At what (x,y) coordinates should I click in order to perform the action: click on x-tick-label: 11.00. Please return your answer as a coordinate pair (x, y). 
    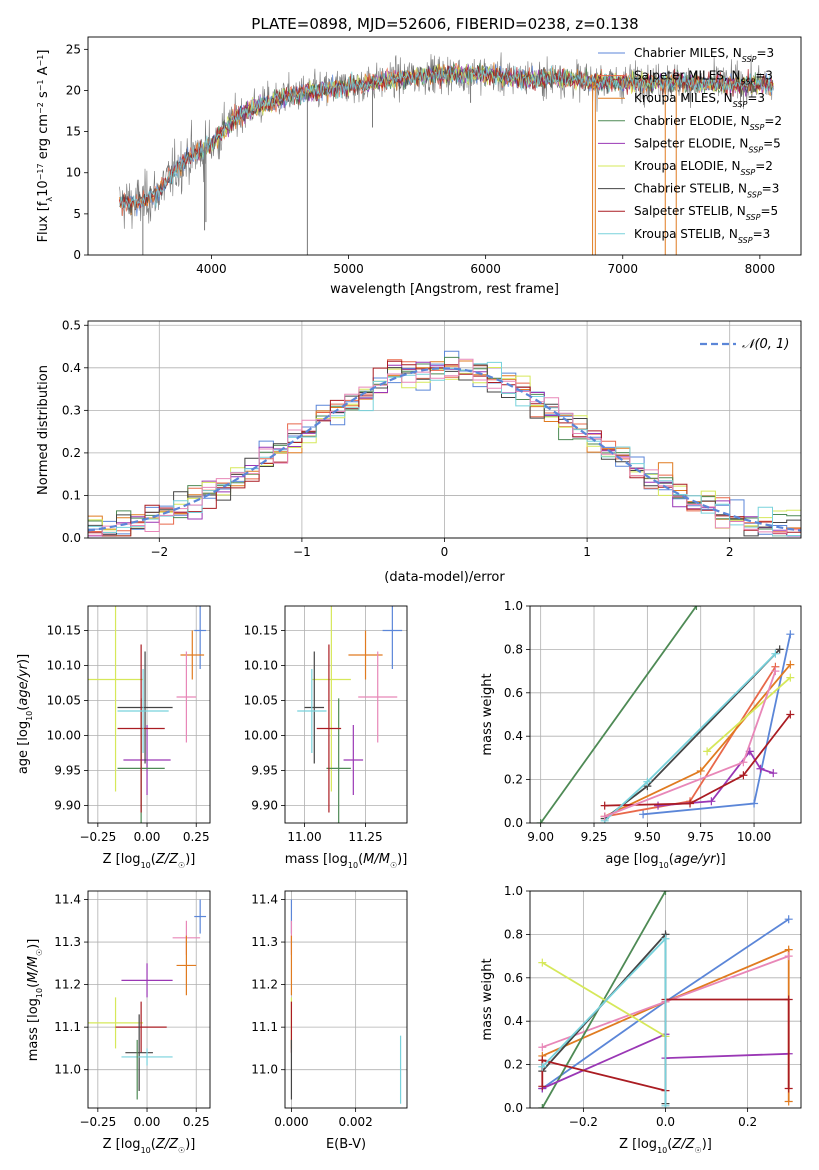
    Looking at the image, I should click on (304, 837).